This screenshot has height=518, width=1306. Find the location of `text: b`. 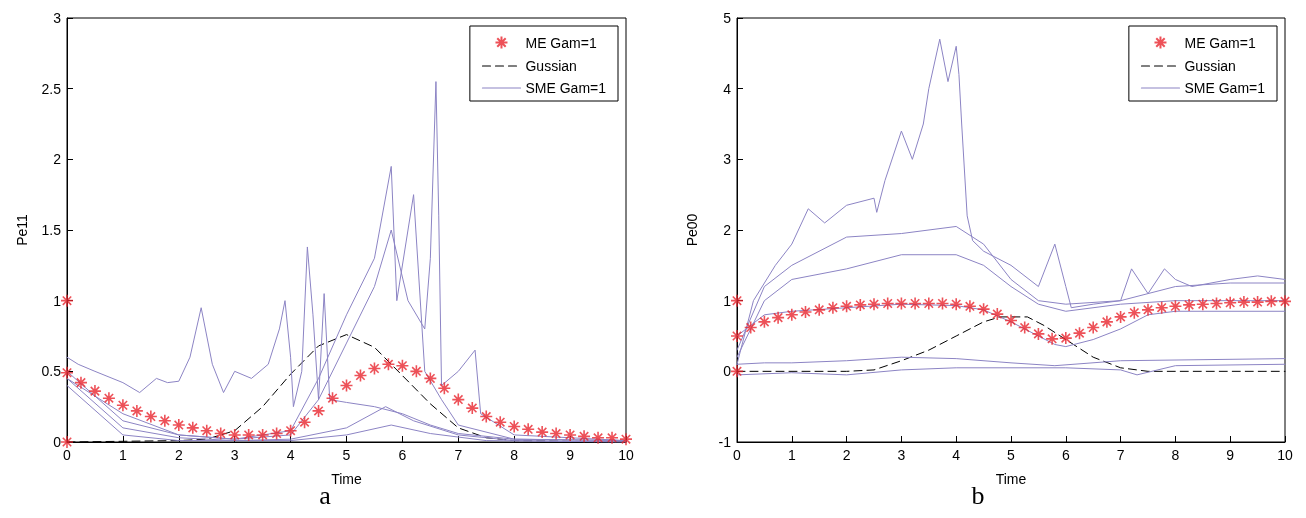

text: b is located at coordinates (978, 495).